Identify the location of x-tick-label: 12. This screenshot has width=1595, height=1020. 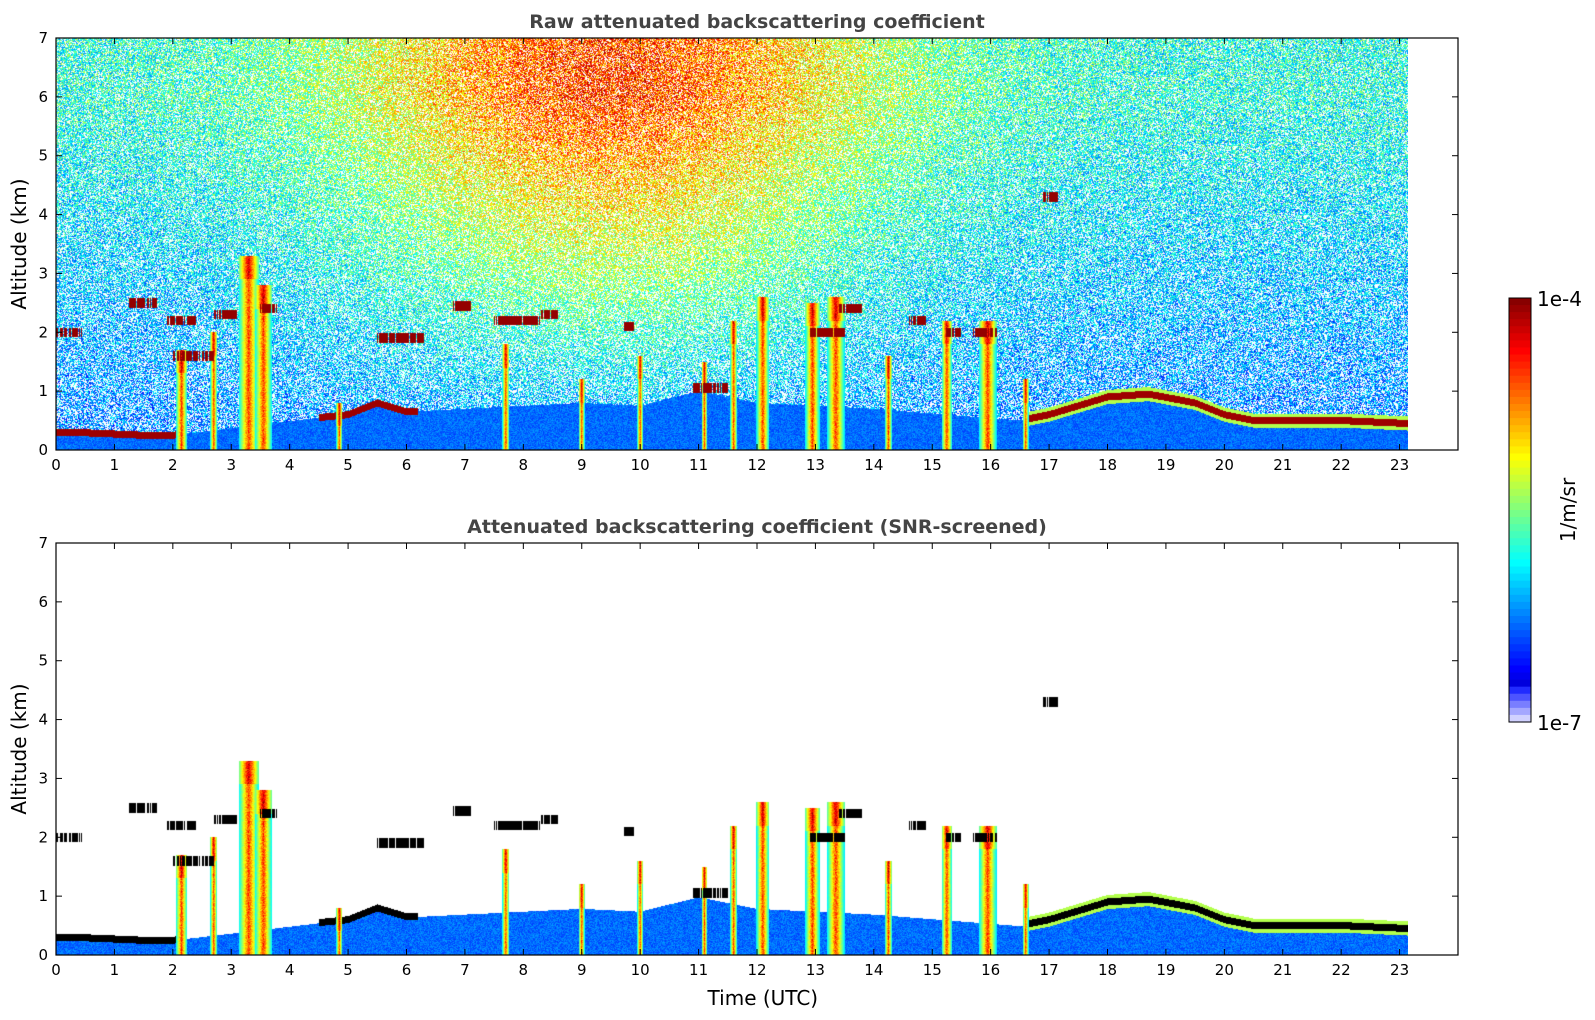
(756, 465).